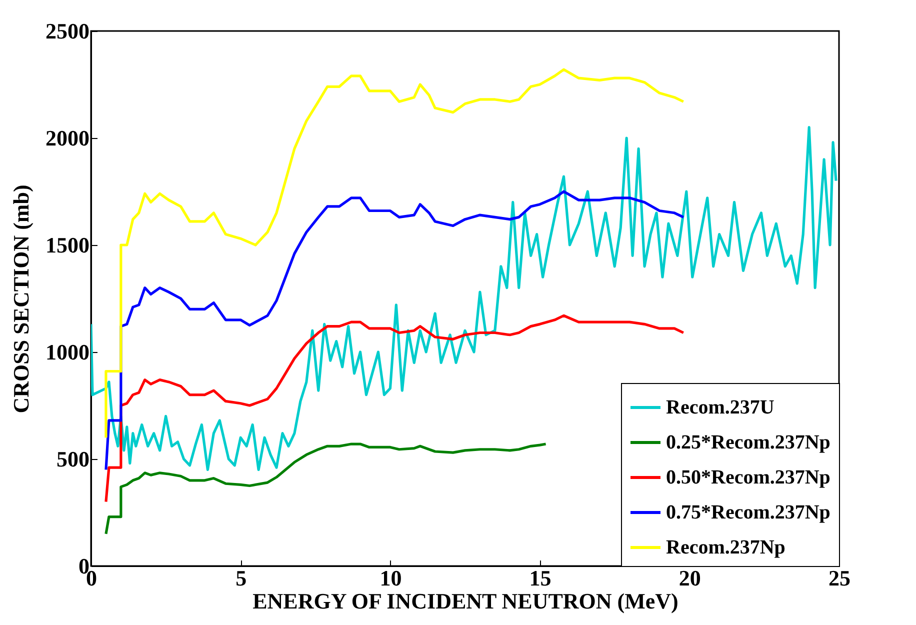 This screenshot has height=625, width=916. What do you see at coordinates (726, 547) in the screenshot?
I see `legend-label: Recom.237Np` at bounding box center [726, 547].